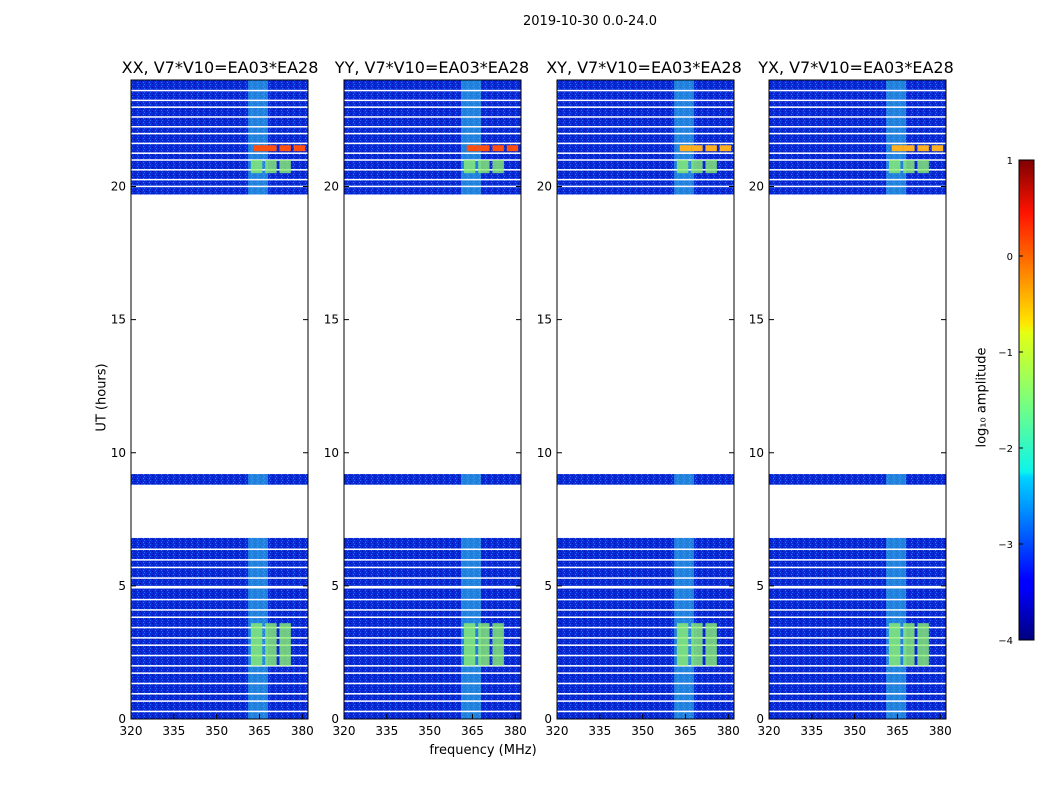  Describe the element at coordinates (756, 320) in the screenshot. I see `y-tick-label: 15` at that location.